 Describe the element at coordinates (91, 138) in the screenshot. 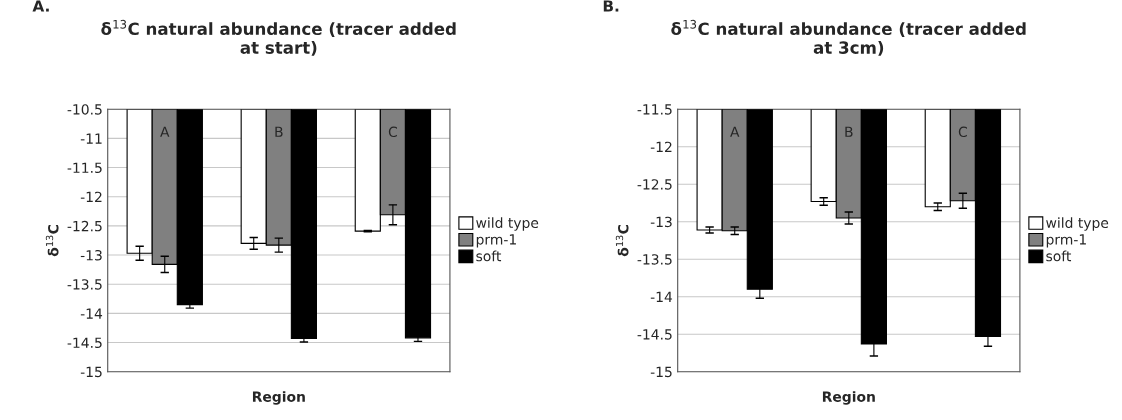

I see `y-tick-label: -11` at that location.